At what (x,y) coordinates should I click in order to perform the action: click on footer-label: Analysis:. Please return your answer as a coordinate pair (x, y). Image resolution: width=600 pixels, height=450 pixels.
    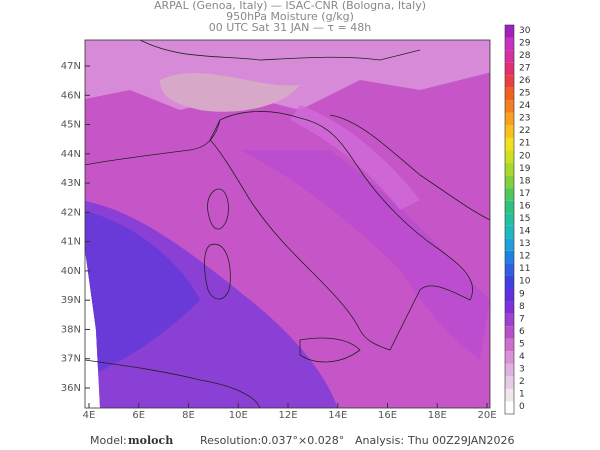
    Looking at the image, I should click on (379, 440).